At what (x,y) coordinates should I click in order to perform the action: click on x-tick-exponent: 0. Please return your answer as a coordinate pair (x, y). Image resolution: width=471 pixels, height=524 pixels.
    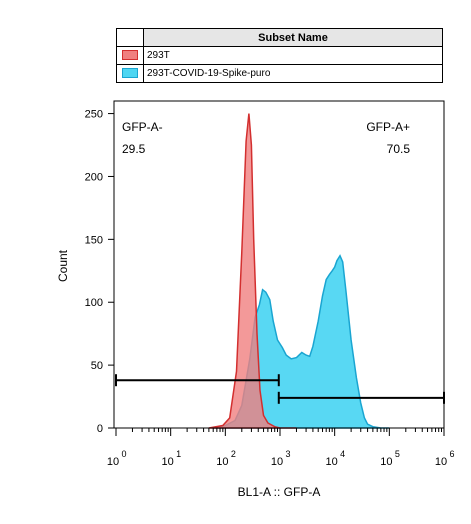
    Looking at the image, I should click on (123, 454).